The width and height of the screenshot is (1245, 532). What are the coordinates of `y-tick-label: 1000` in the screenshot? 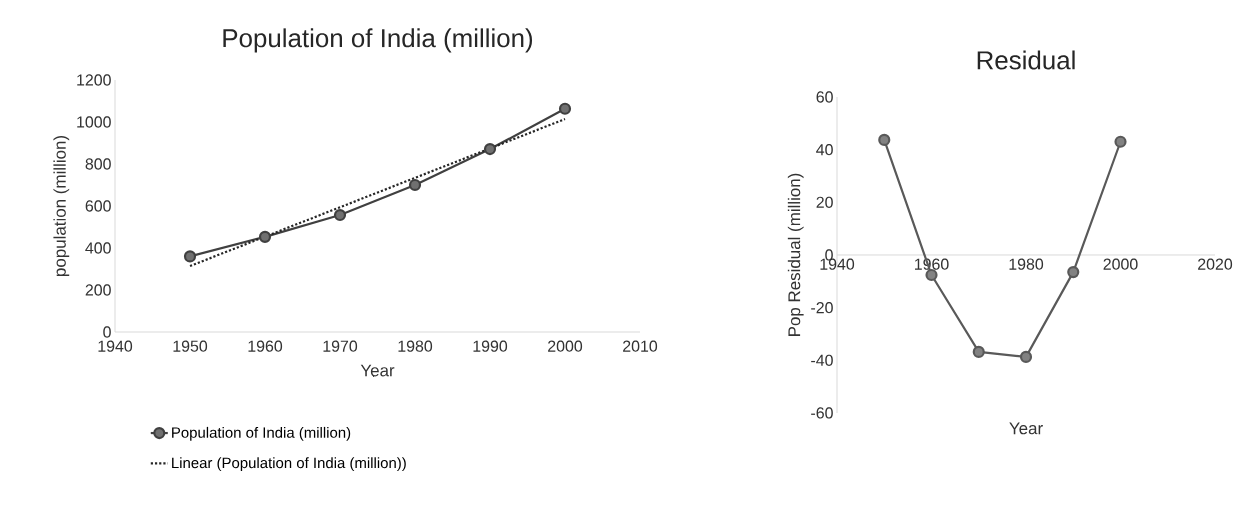 It's located at (94, 122).